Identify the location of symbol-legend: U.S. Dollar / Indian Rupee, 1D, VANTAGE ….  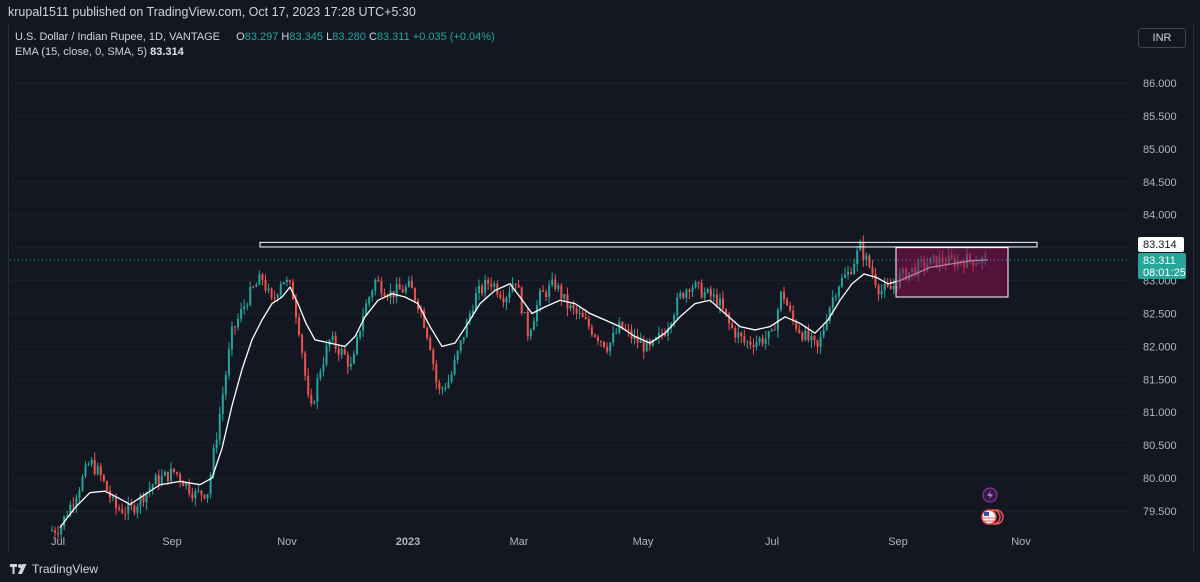
(255, 37).